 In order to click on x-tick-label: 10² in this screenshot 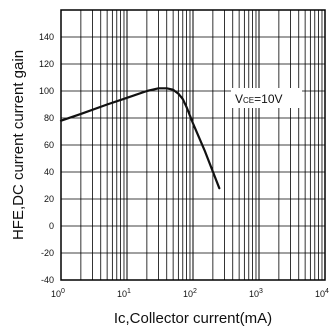, I will do `click(190, 293)`.